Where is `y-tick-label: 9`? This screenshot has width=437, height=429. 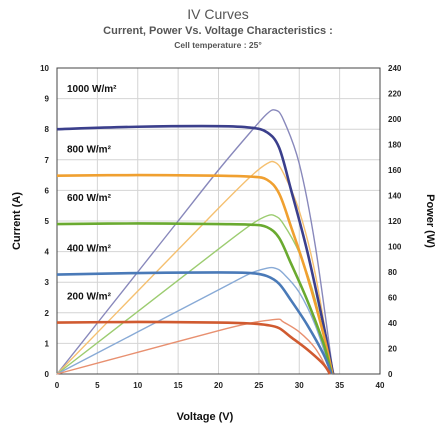
y-tick-label: 9 is located at coordinates (47, 99).